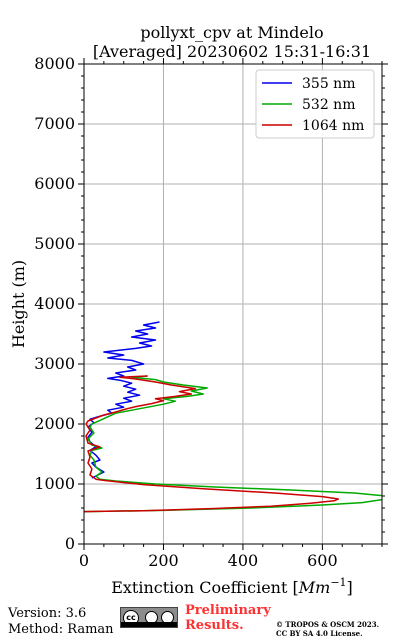 This screenshot has height=640, width=400. I want to click on y-tick-label: 2000, so click(54, 423).